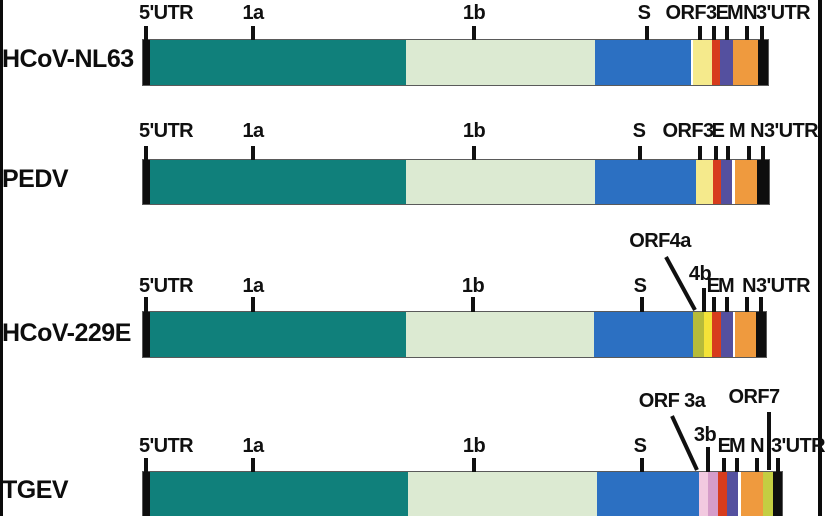 Image resolution: width=825 pixels, height=516 pixels. What do you see at coordinates (462, 493) in the screenshot?
I see `genome-bar-tgev` at bounding box center [462, 493].